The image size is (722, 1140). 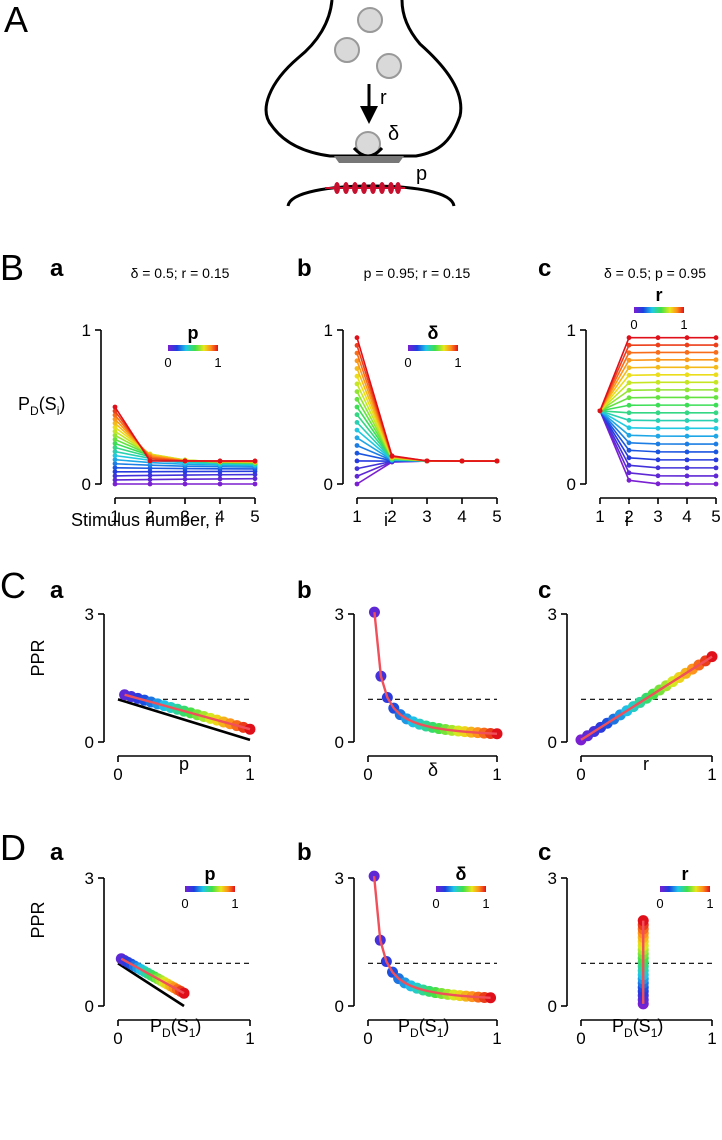 I want to click on colorbar-max-label: 1, so click(x=217, y=362).